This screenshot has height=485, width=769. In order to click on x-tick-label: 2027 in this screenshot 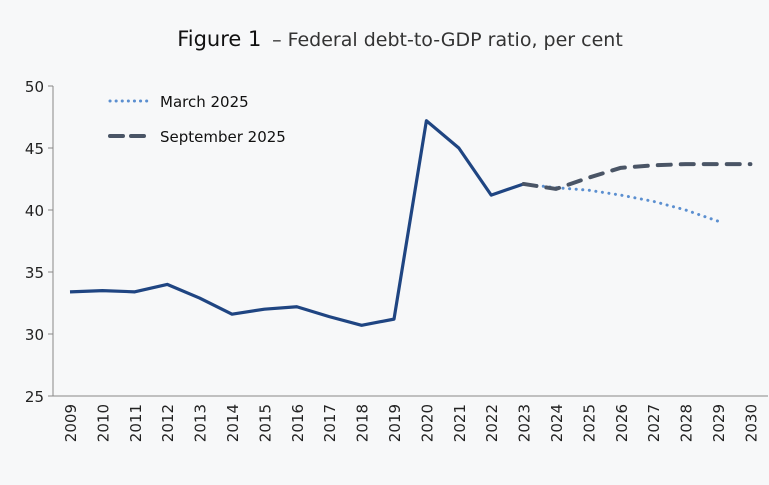, I will do `click(654, 423)`.